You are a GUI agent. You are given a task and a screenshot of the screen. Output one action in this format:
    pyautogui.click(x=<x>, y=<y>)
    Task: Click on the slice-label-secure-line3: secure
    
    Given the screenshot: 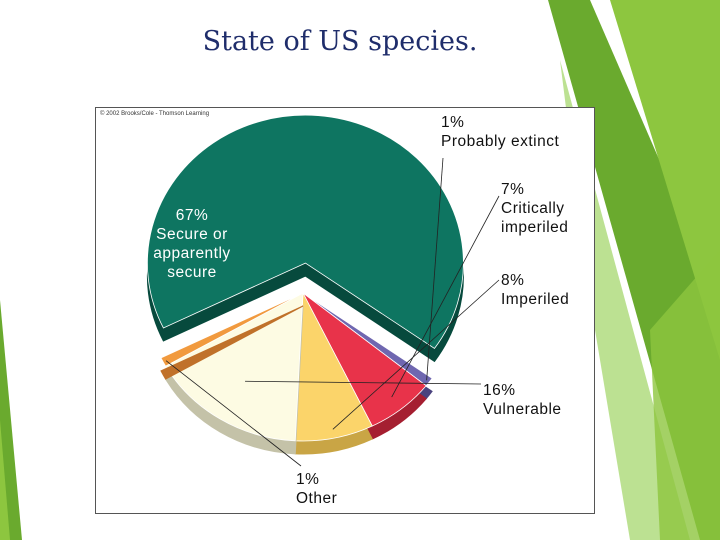 What is the action you would take?
    pyautogui.click(x=192, y=272)
    